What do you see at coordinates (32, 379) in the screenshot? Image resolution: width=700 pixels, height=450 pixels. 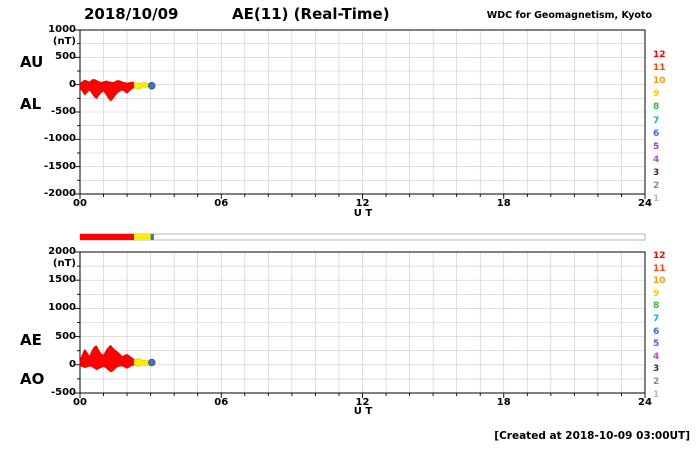 I see `label-ao: AO` at bounding box center [32, 379].